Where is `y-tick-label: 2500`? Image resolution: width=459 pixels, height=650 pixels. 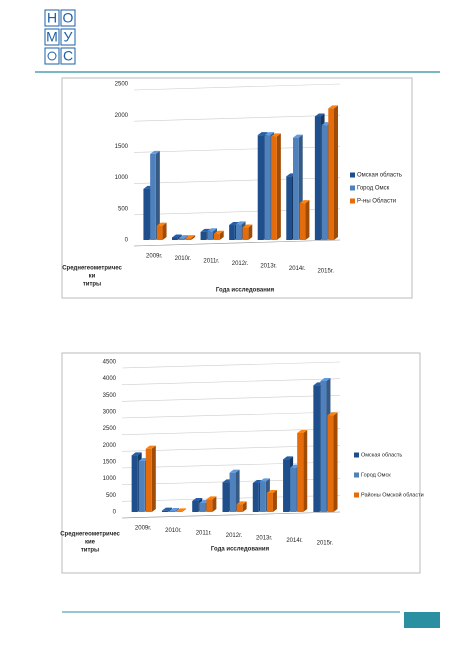 y-tick-label: 2500 is located at coordinates (122, 85).